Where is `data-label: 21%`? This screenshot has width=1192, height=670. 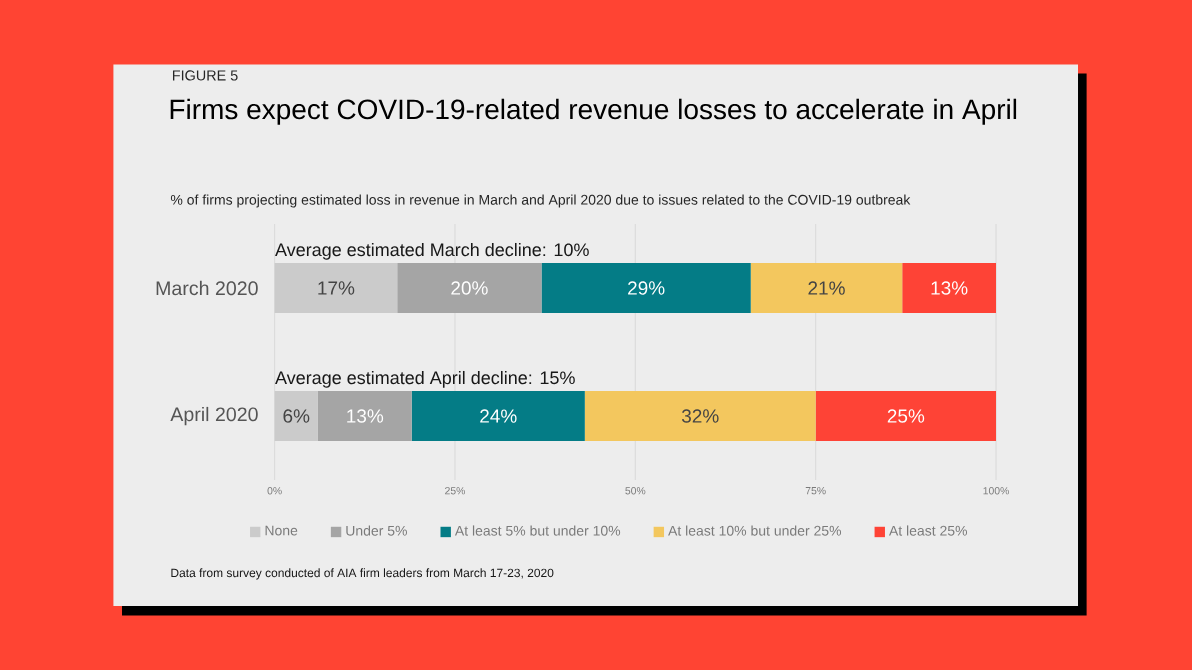 data-label: 21% is located at coordinates (826, 288).